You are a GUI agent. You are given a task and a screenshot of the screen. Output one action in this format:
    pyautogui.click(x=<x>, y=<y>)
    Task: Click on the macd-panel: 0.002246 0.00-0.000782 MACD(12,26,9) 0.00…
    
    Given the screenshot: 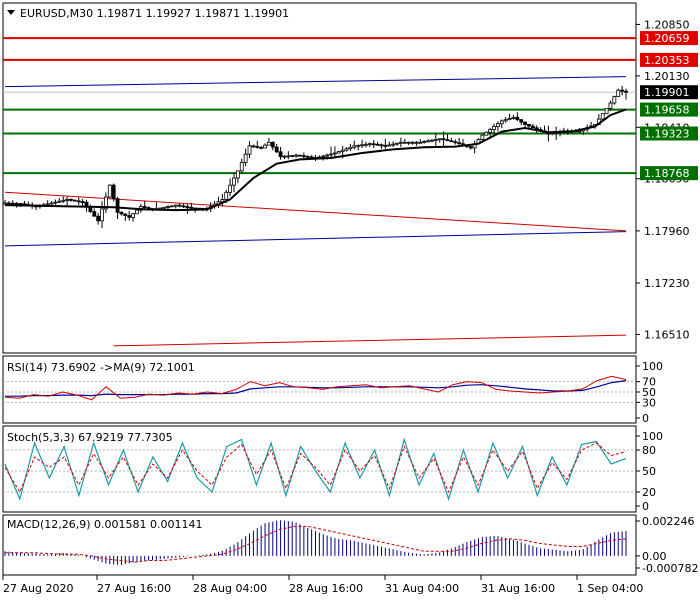 What is the action you would take?
    pyautogui.click(x=350, y=545)
    